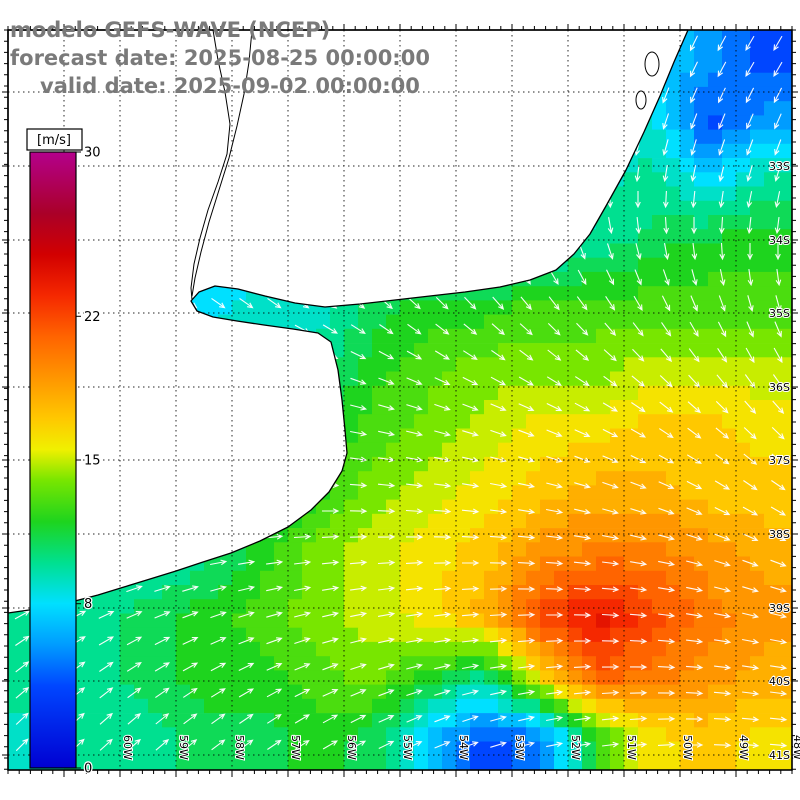 This screenshot has width=800, height=800. What do you see at coordinates (779, 166) in the screenshot?
I see `lat-label: 33S` at bounding box center [779, 166].